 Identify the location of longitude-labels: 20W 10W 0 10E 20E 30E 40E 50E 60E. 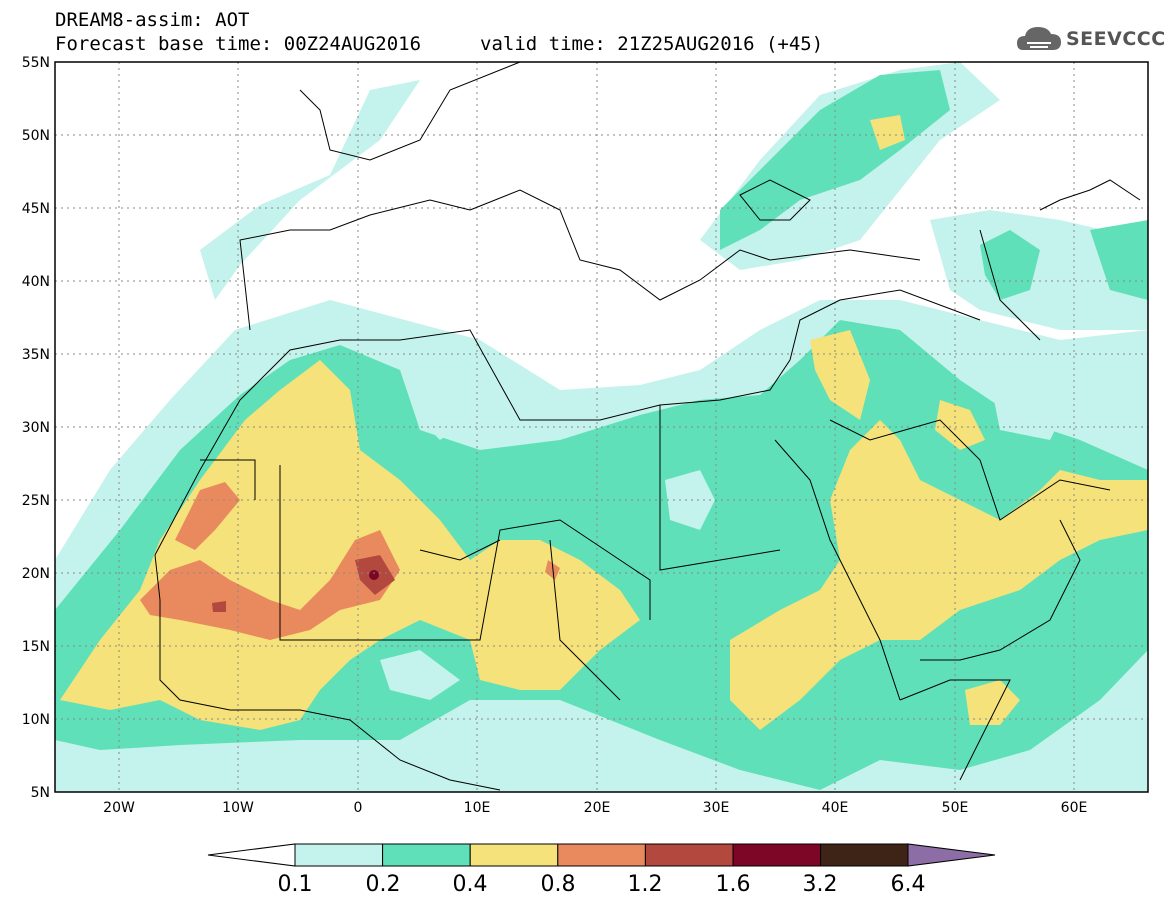
(595, 808).